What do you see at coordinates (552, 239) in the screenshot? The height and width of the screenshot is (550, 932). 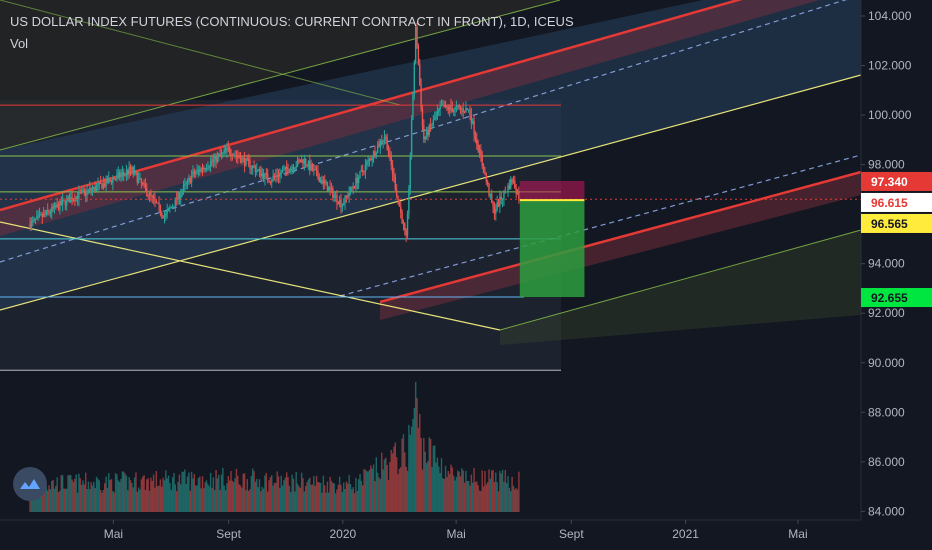 I see `short-position-tool` at bounding box center [552, 239].